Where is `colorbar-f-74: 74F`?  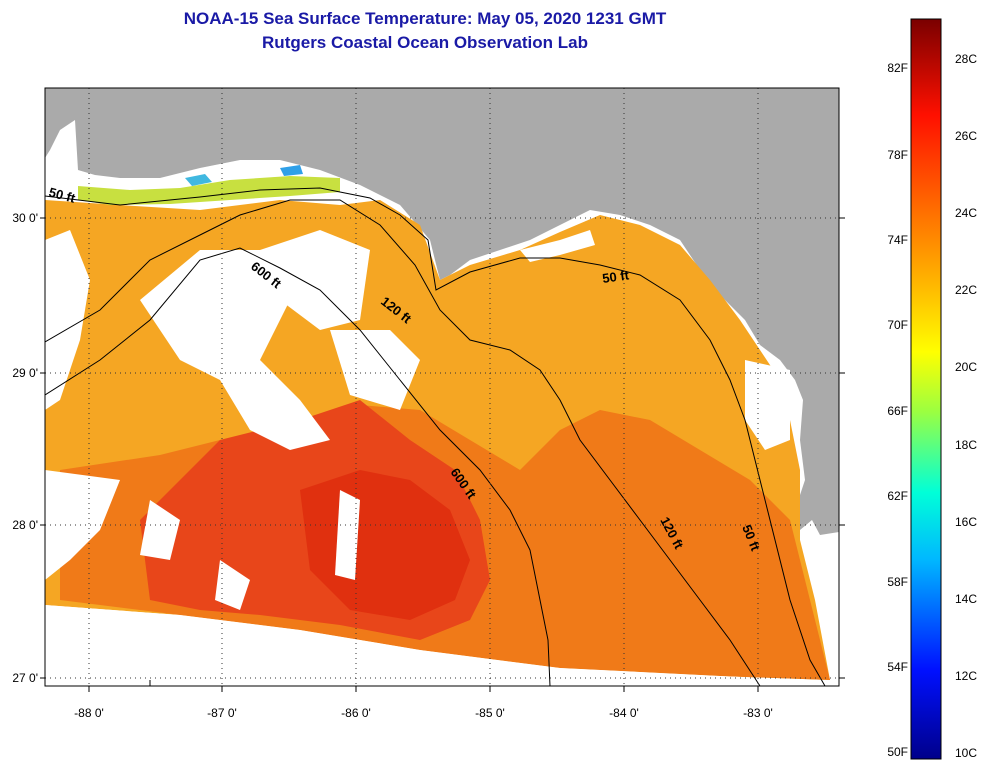
colorbar-f-74: 74F is located at coordinates (897, 240).